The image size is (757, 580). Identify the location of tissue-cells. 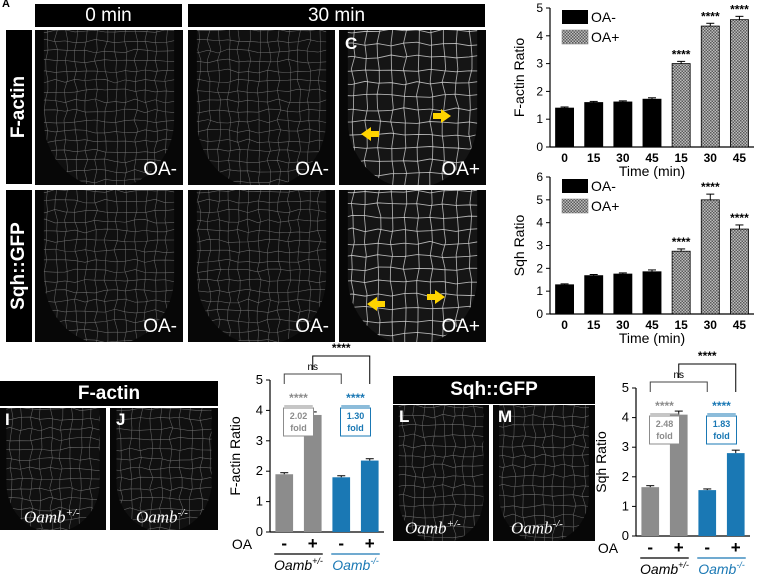
(408, 266).